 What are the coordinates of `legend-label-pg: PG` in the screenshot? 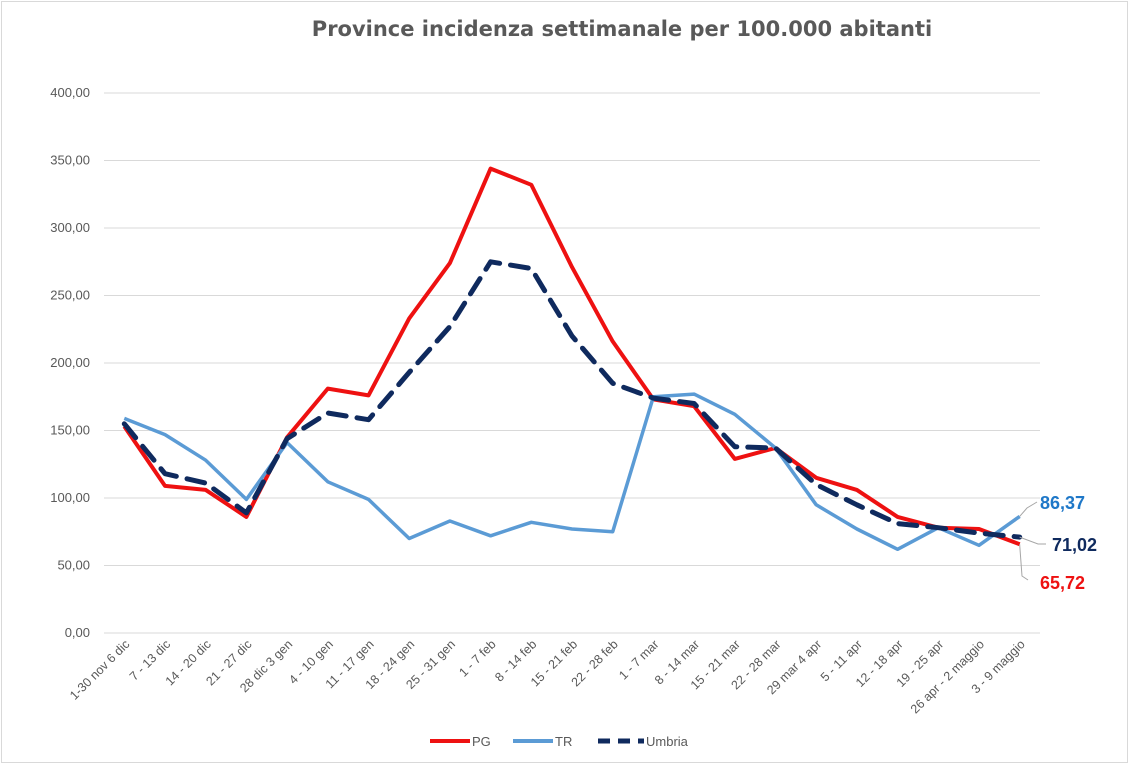 It's located at (481, 741).